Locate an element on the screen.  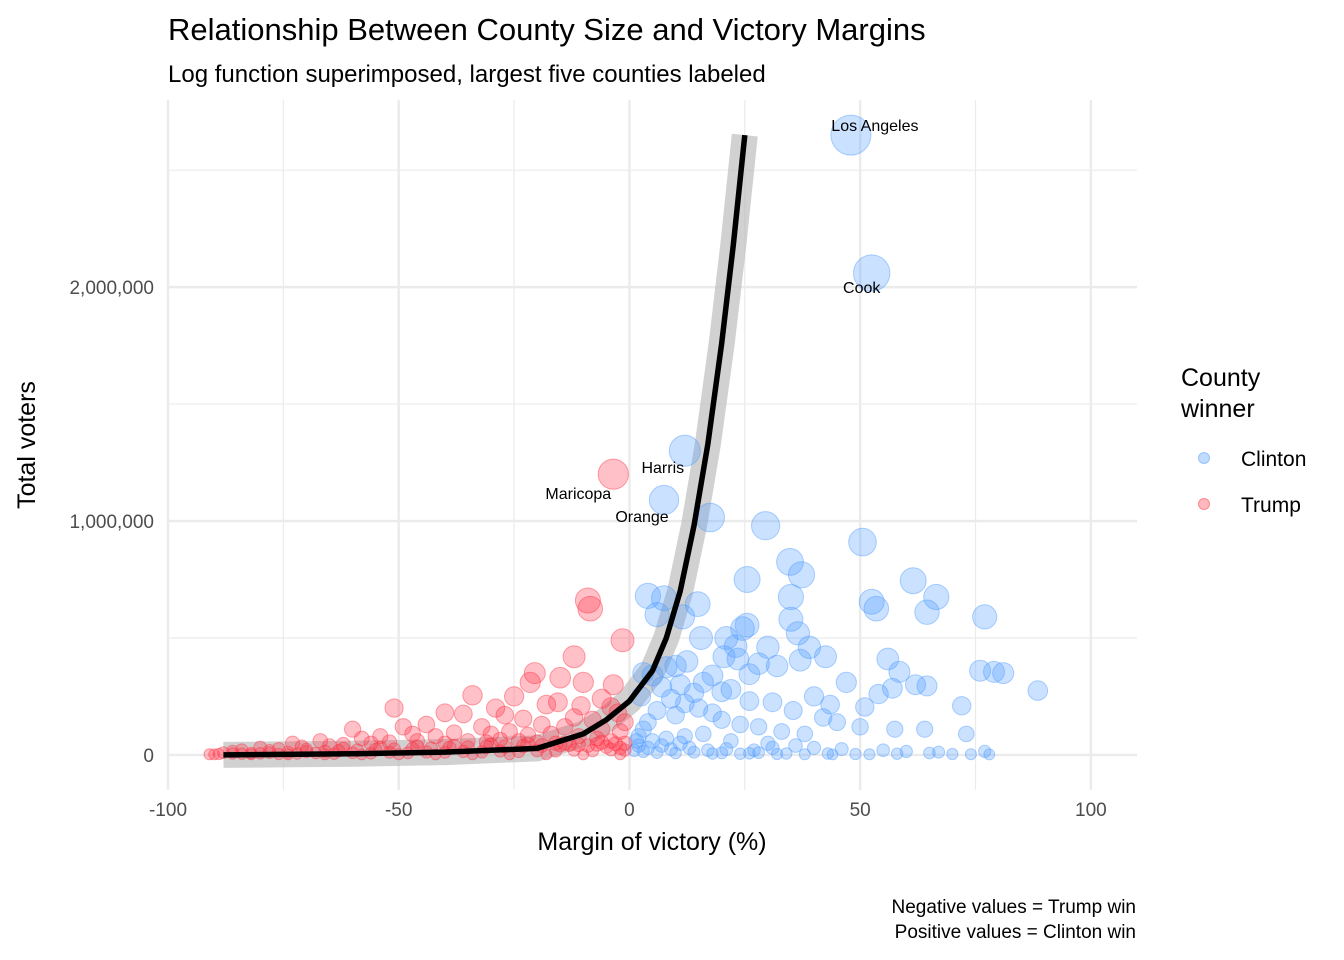
county-label: Harris is located at coordinates (662, 468).